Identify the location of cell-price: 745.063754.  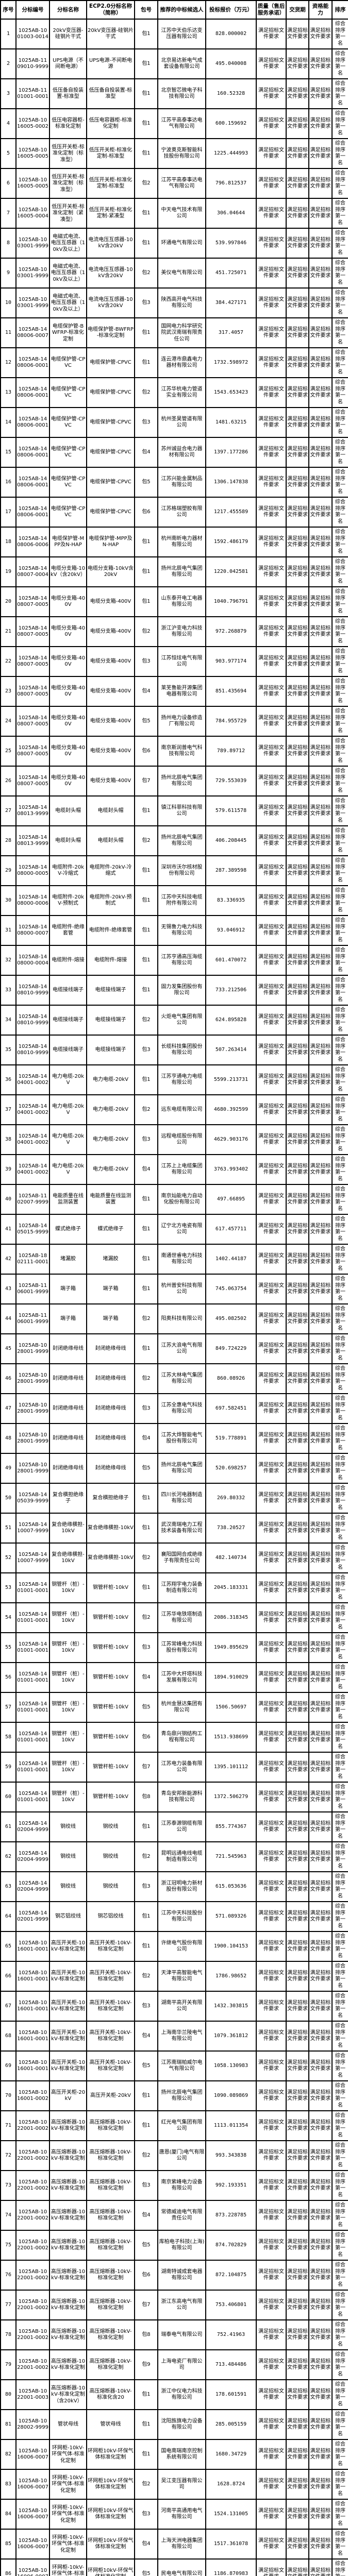
(231, 1289).